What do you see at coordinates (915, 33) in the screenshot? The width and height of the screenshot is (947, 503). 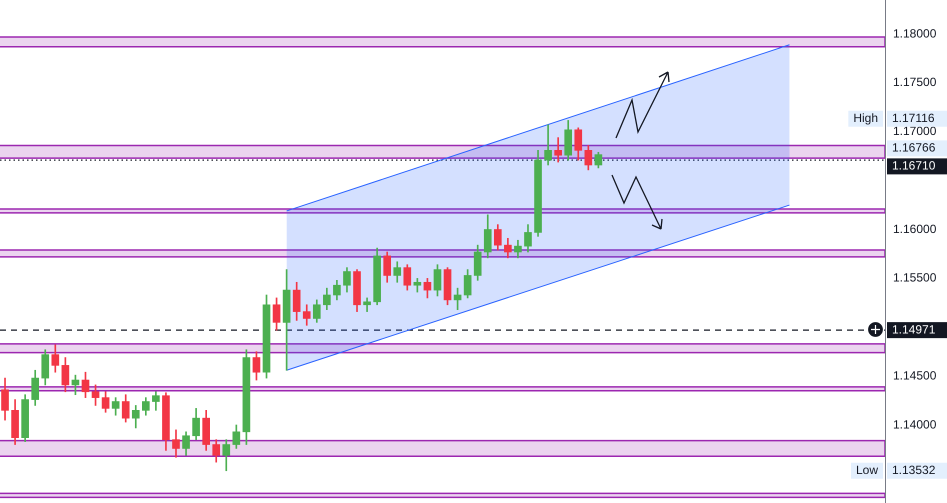 I see `y-tick-label: 1.18000` at bounding box center [915, 33].